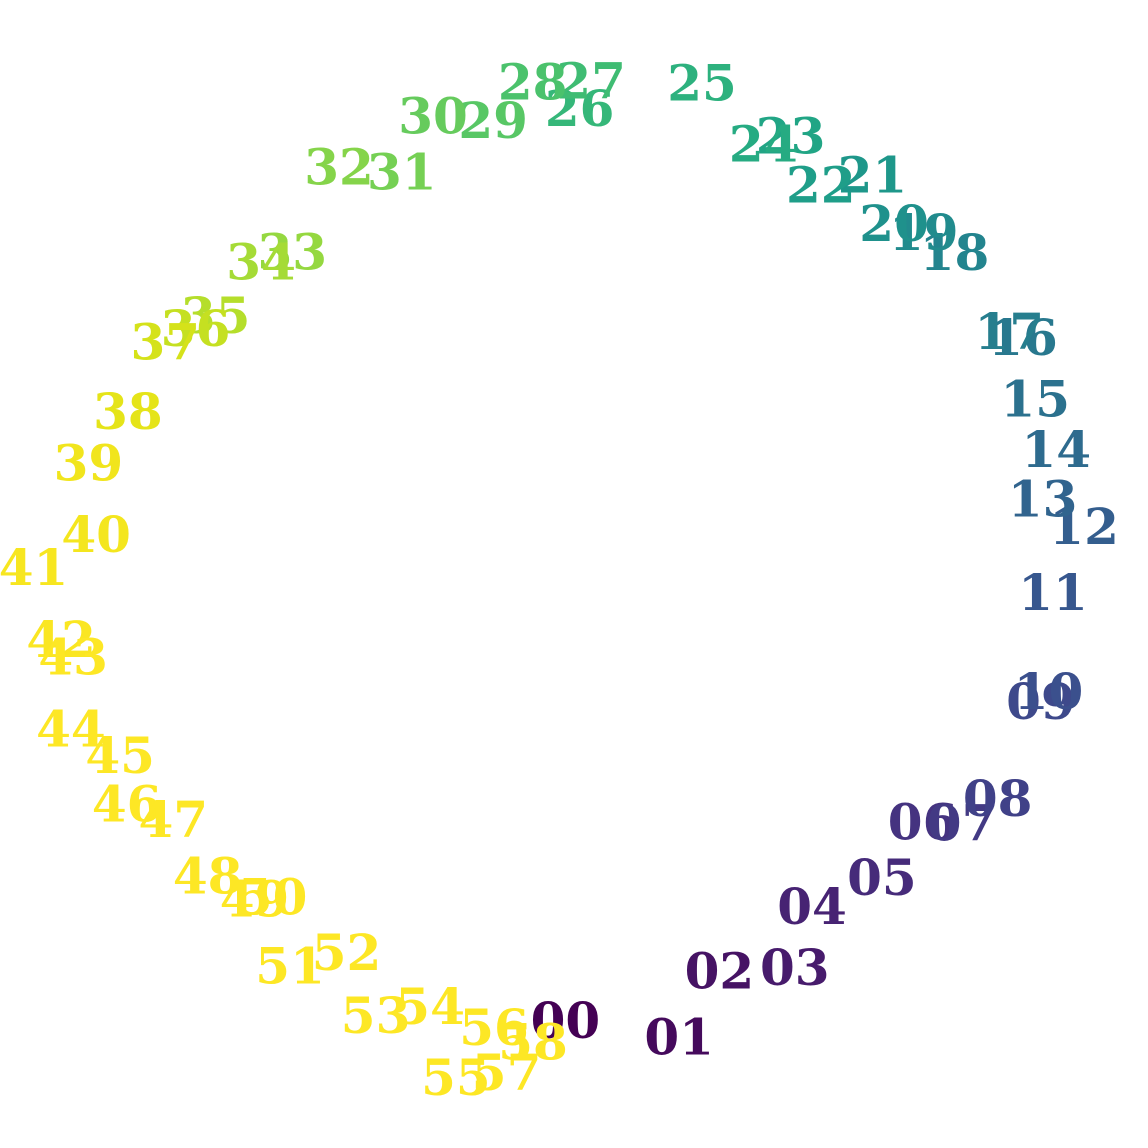 The width and height of the screenshot is (1148, 1148). Describe the element at coordinates (208, 875) in the screenshot. I see `point-label-48: 48` at that location.